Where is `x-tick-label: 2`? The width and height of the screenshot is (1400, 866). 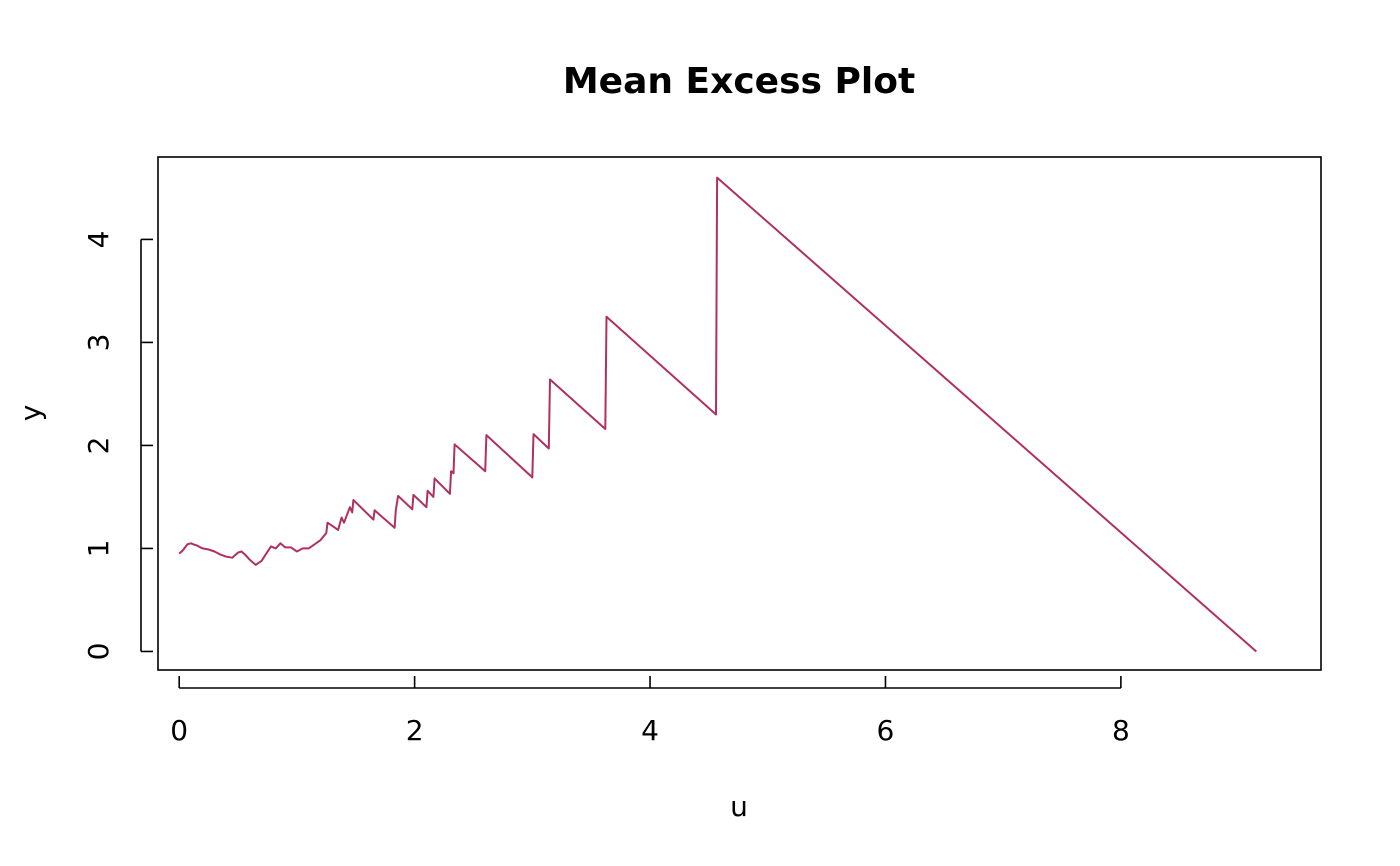
x-tick-label: 2 is located at coordinates (415, 730).